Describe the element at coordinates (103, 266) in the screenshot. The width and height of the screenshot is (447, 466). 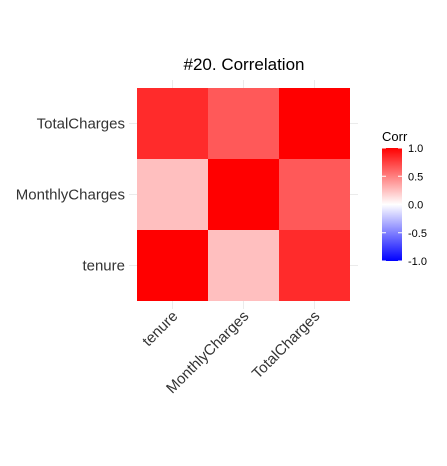
I see `y-tick-label: tenure` at that location.